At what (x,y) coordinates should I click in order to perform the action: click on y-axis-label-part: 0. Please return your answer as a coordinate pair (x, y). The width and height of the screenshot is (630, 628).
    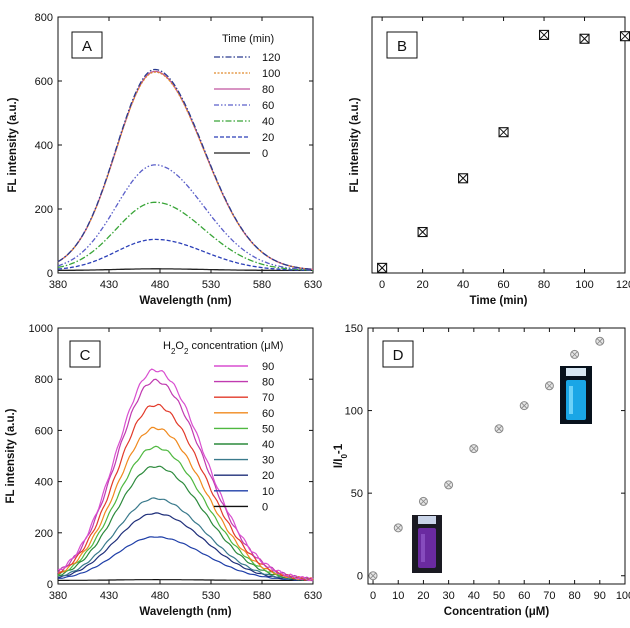
    Looking at the image, I should click on (344, 456).